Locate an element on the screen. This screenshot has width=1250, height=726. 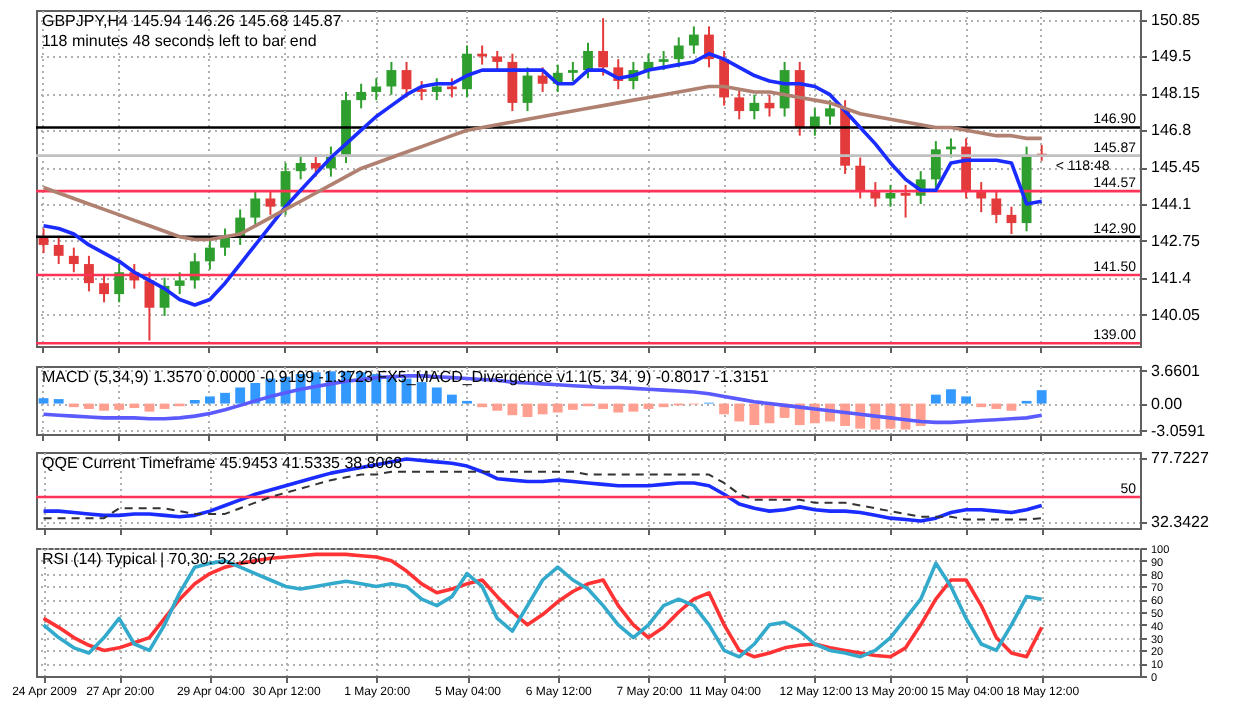
y-tick-label: 140.05 is located at coordinates (1176, 314).